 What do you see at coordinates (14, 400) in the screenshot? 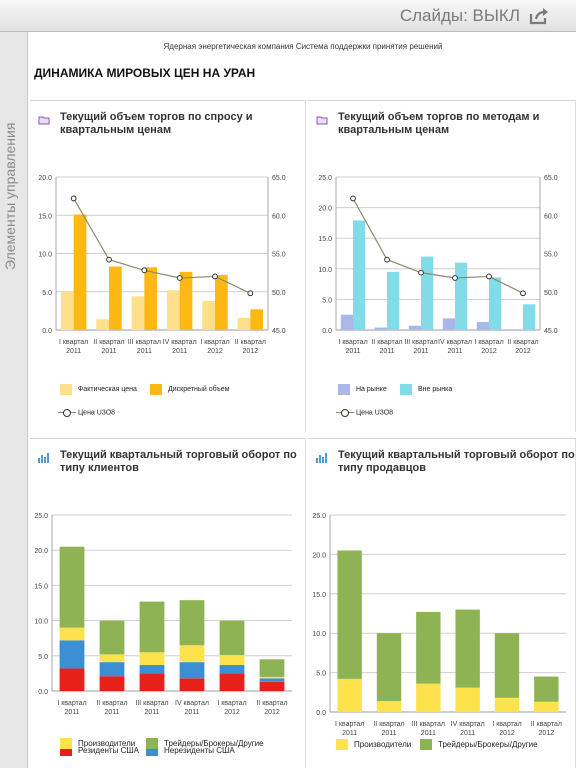
I see `controls-sidebar: Элементы управления` at bounding box center [14, 400].